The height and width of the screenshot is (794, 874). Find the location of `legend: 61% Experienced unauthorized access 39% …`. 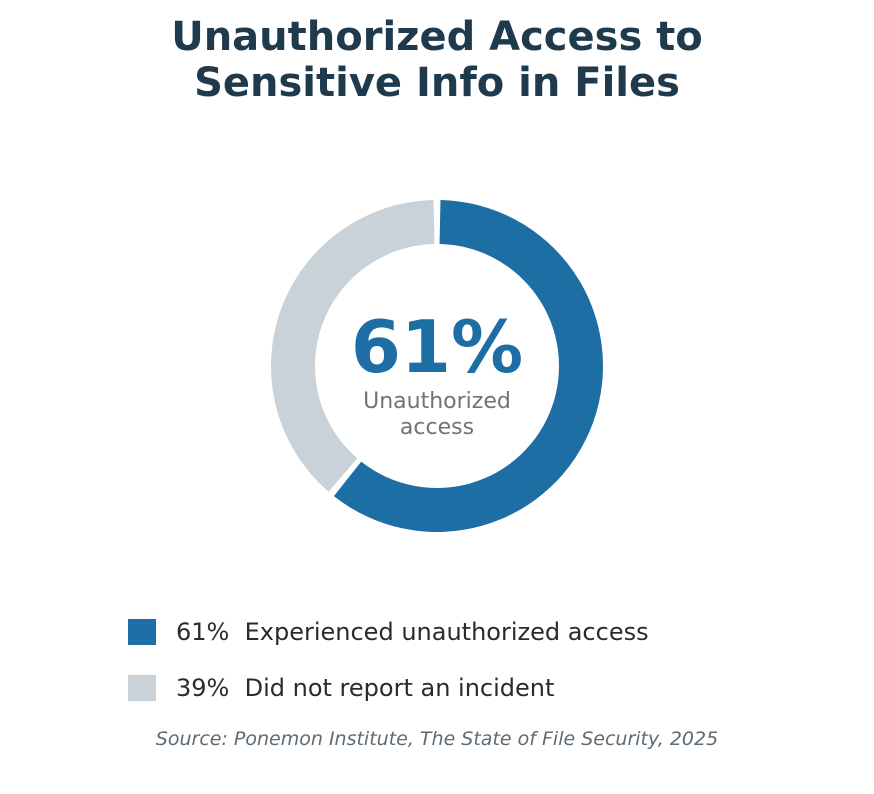

legend: 61% Experienced unauthorized access 39% … is located at coordinates (388, 668).